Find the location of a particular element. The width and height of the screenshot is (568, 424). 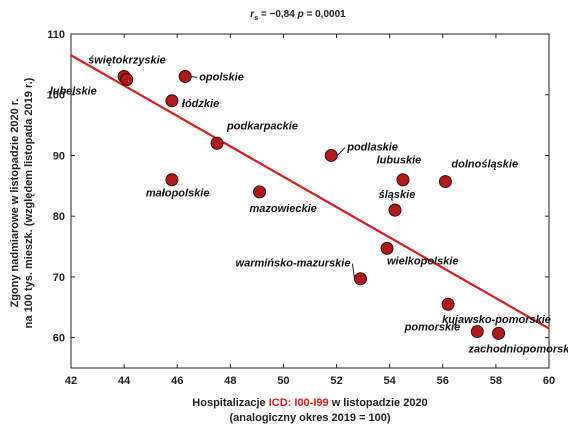

point-label-warminsko-mazurskie: warmińsko-mazurskie is located at coordinates (293, 264).